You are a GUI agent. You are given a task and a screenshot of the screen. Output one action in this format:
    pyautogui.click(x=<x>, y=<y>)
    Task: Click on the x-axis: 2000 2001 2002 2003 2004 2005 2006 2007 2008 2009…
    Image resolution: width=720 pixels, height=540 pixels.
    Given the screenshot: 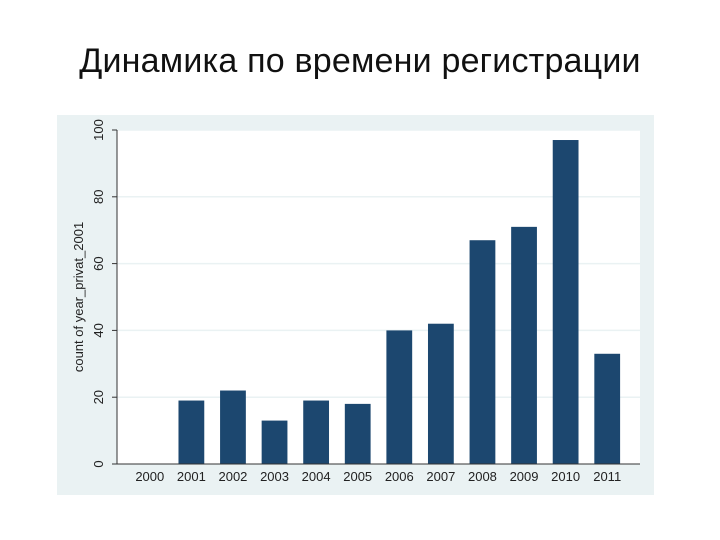 What is the action you would take?
    pyautogui.click(x=378, y=473)
    